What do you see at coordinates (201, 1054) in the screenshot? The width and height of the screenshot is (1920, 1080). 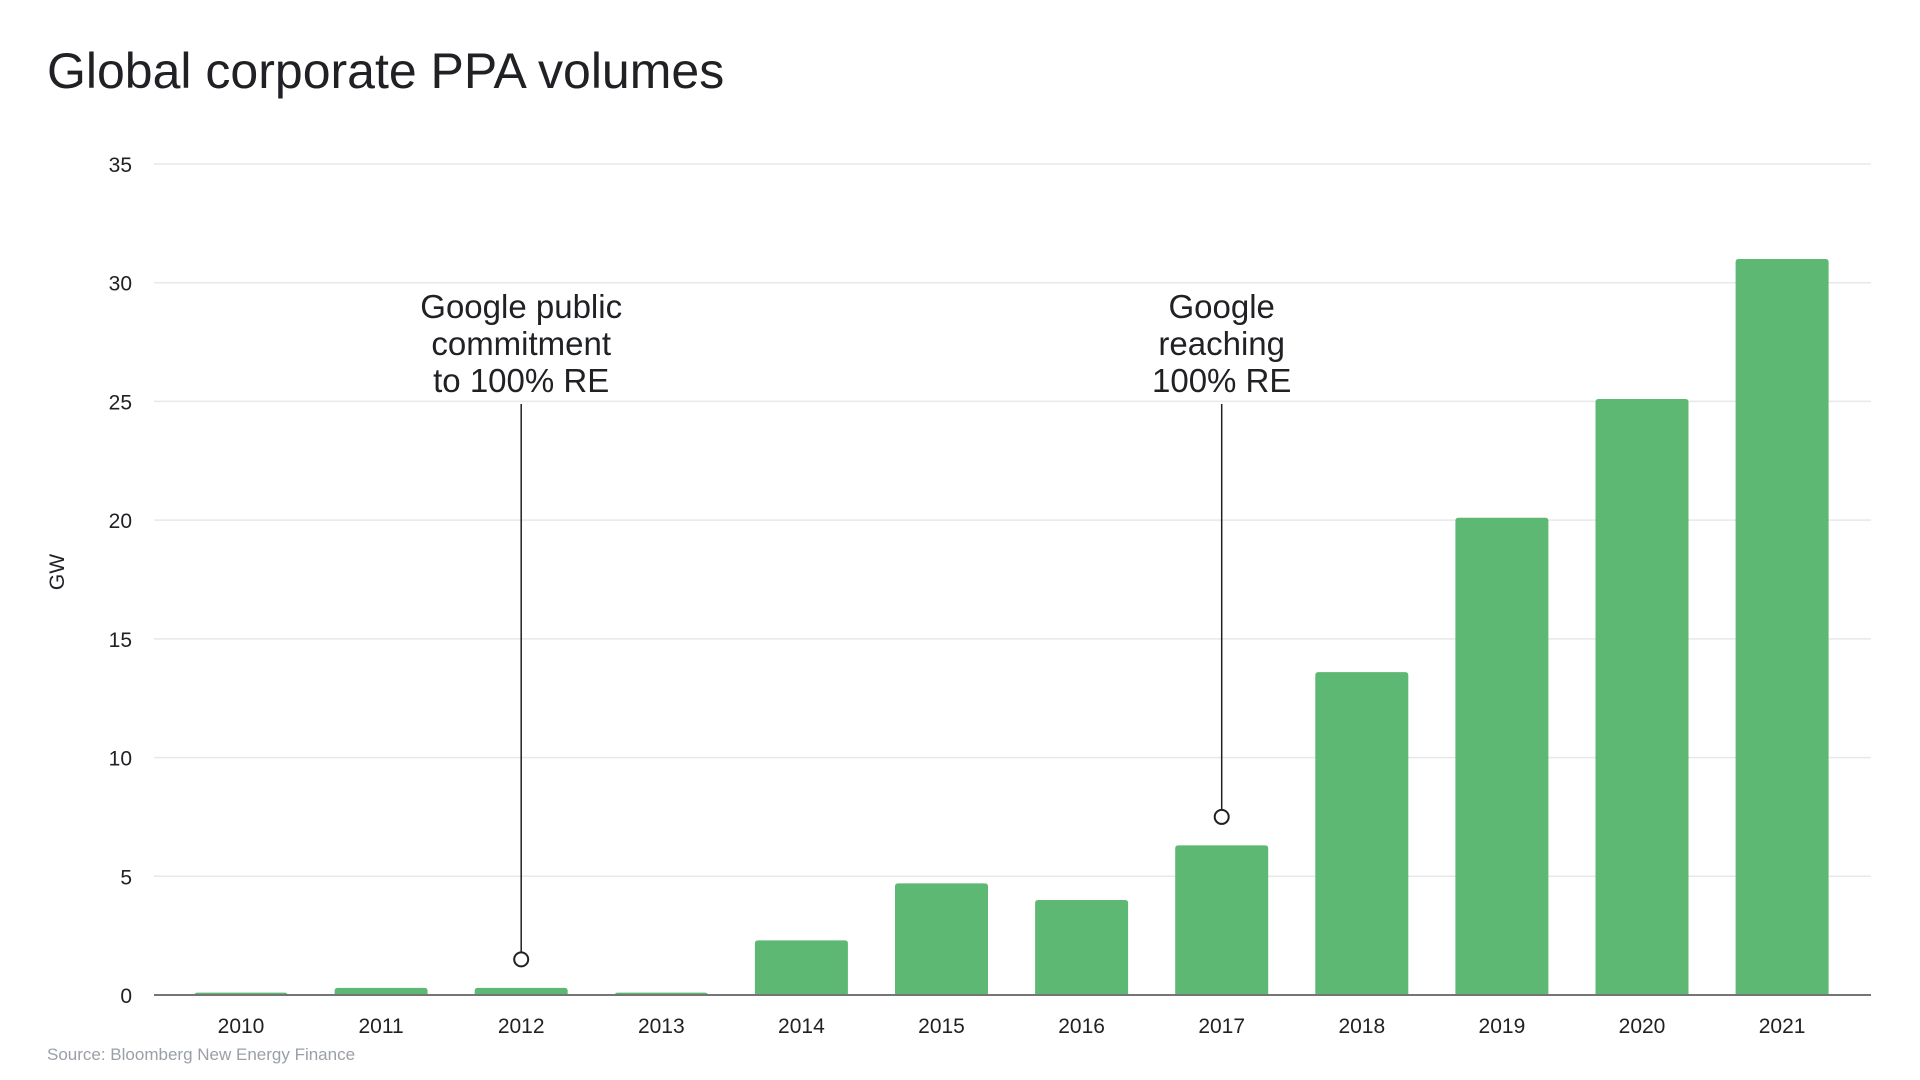 I see `source-note: Source: Bloomberg New Energy Finance` at bounding box center [201, 1054].